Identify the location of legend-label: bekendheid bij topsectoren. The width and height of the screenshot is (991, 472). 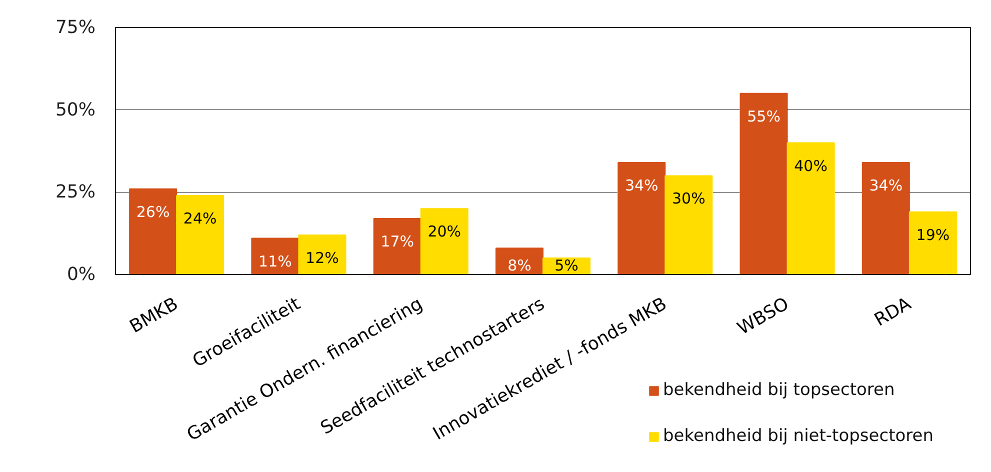
(779, 390).